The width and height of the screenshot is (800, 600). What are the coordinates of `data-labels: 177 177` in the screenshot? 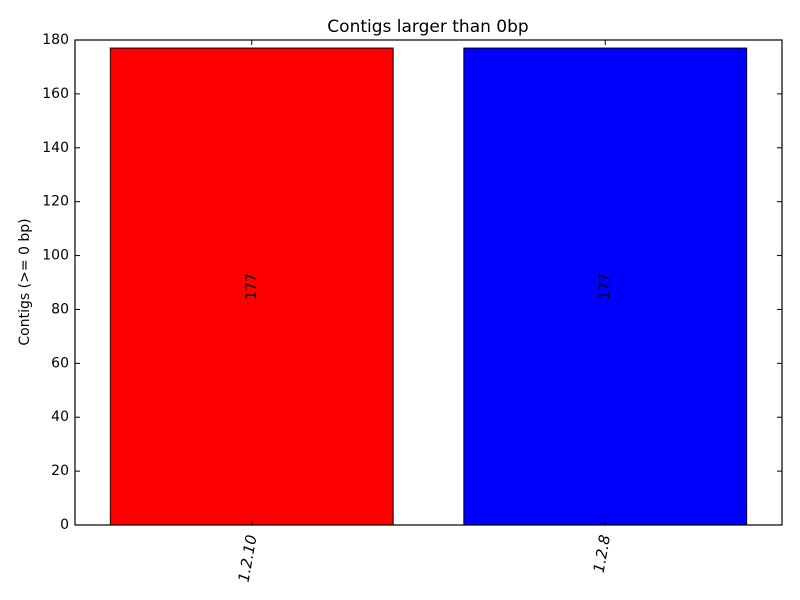 It's located at (429, 286).